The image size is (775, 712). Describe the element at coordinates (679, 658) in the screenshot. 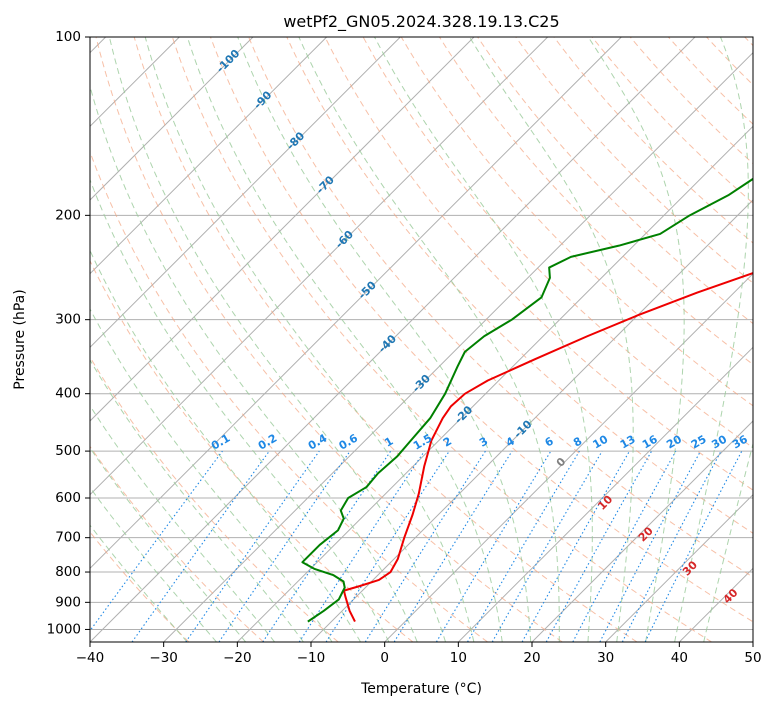

I see `x-tick-label: 40` at that location.